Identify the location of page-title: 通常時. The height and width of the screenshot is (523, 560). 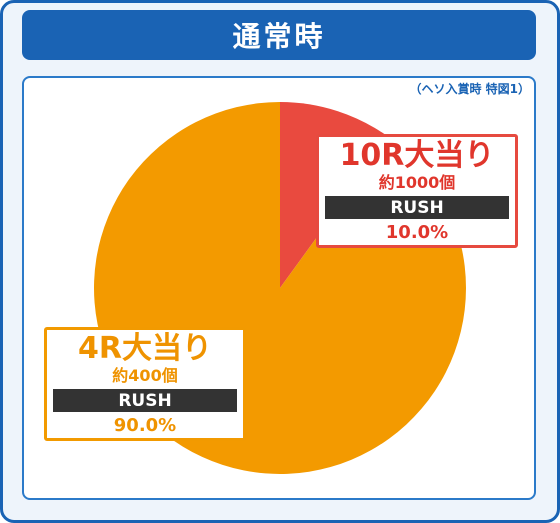
(279, 35).